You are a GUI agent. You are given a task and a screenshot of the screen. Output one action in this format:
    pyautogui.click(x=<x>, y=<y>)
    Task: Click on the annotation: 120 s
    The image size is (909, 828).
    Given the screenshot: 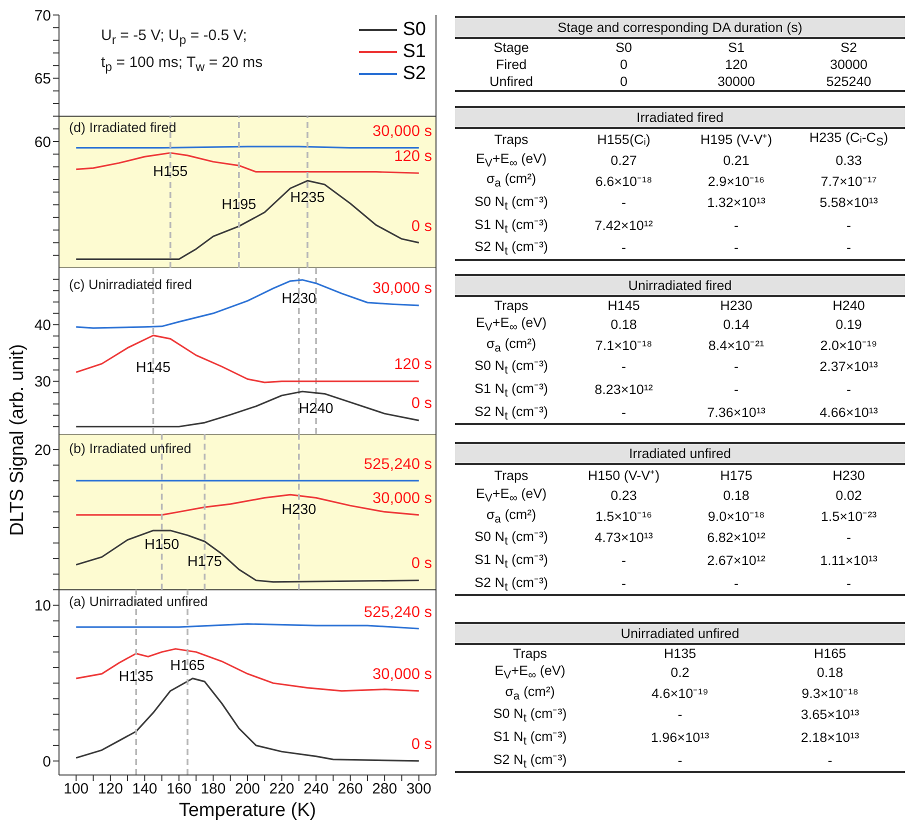 What is the action you would take?
    pyautogui.click(x=413, y=365)
    